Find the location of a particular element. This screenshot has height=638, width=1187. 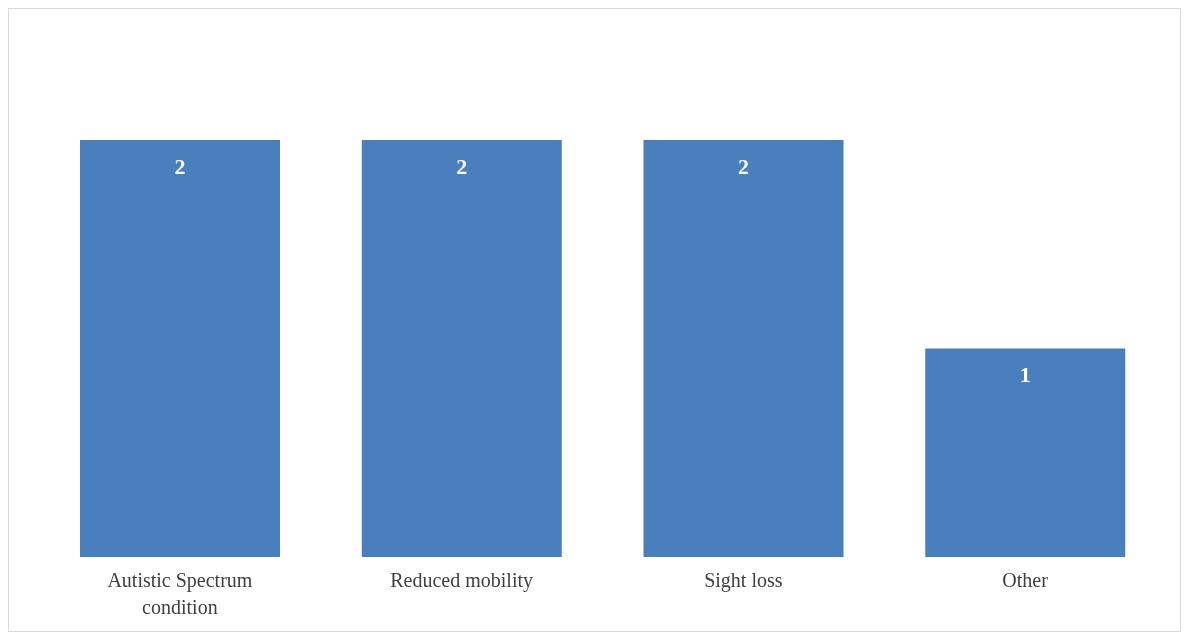

x-tick-label: Autistic Spectrum condition is located at coordinates (180, 593).